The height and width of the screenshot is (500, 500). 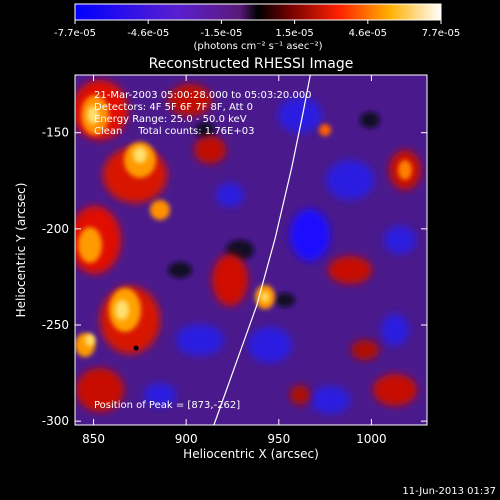 I want to click on peak-position-label: Position of Peak = [873,-262], so click(x=167, y=405).